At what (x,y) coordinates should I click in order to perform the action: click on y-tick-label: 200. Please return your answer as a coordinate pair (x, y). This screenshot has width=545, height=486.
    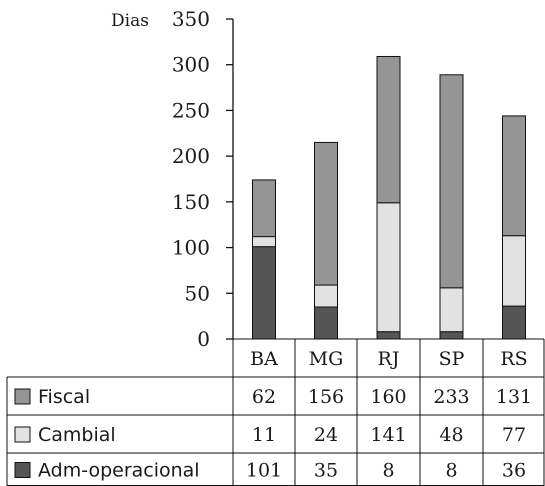
    Looking at the image, I should click on (191, 156).